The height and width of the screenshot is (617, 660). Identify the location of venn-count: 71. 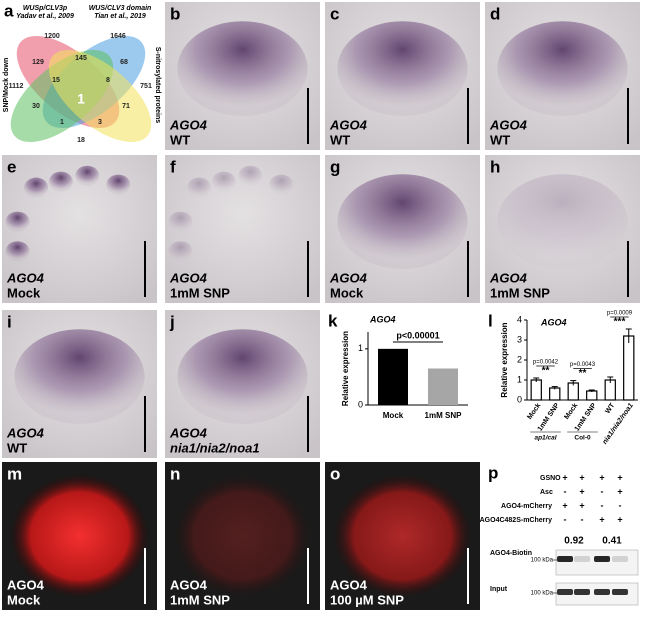
(126, 106).